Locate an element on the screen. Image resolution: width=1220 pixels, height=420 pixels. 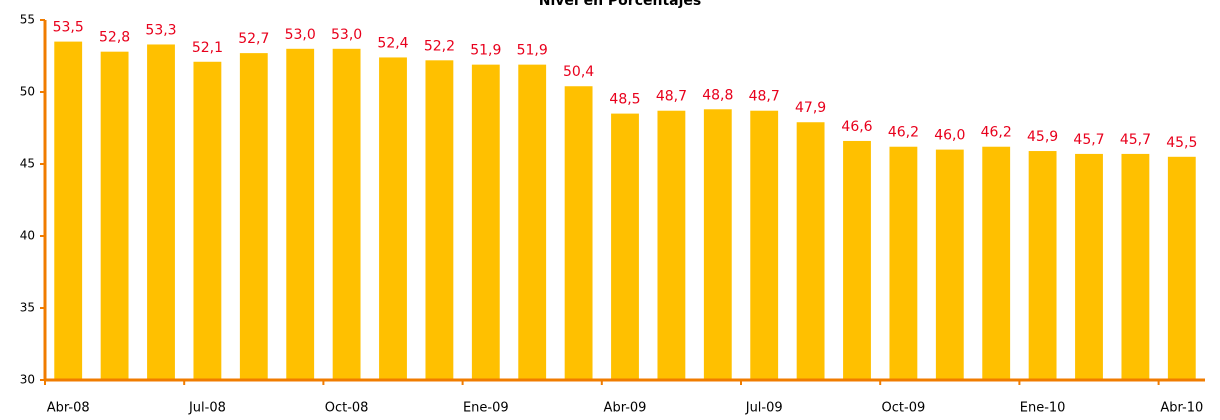
value-label: 53,3 is located at coordinates (160, 30).